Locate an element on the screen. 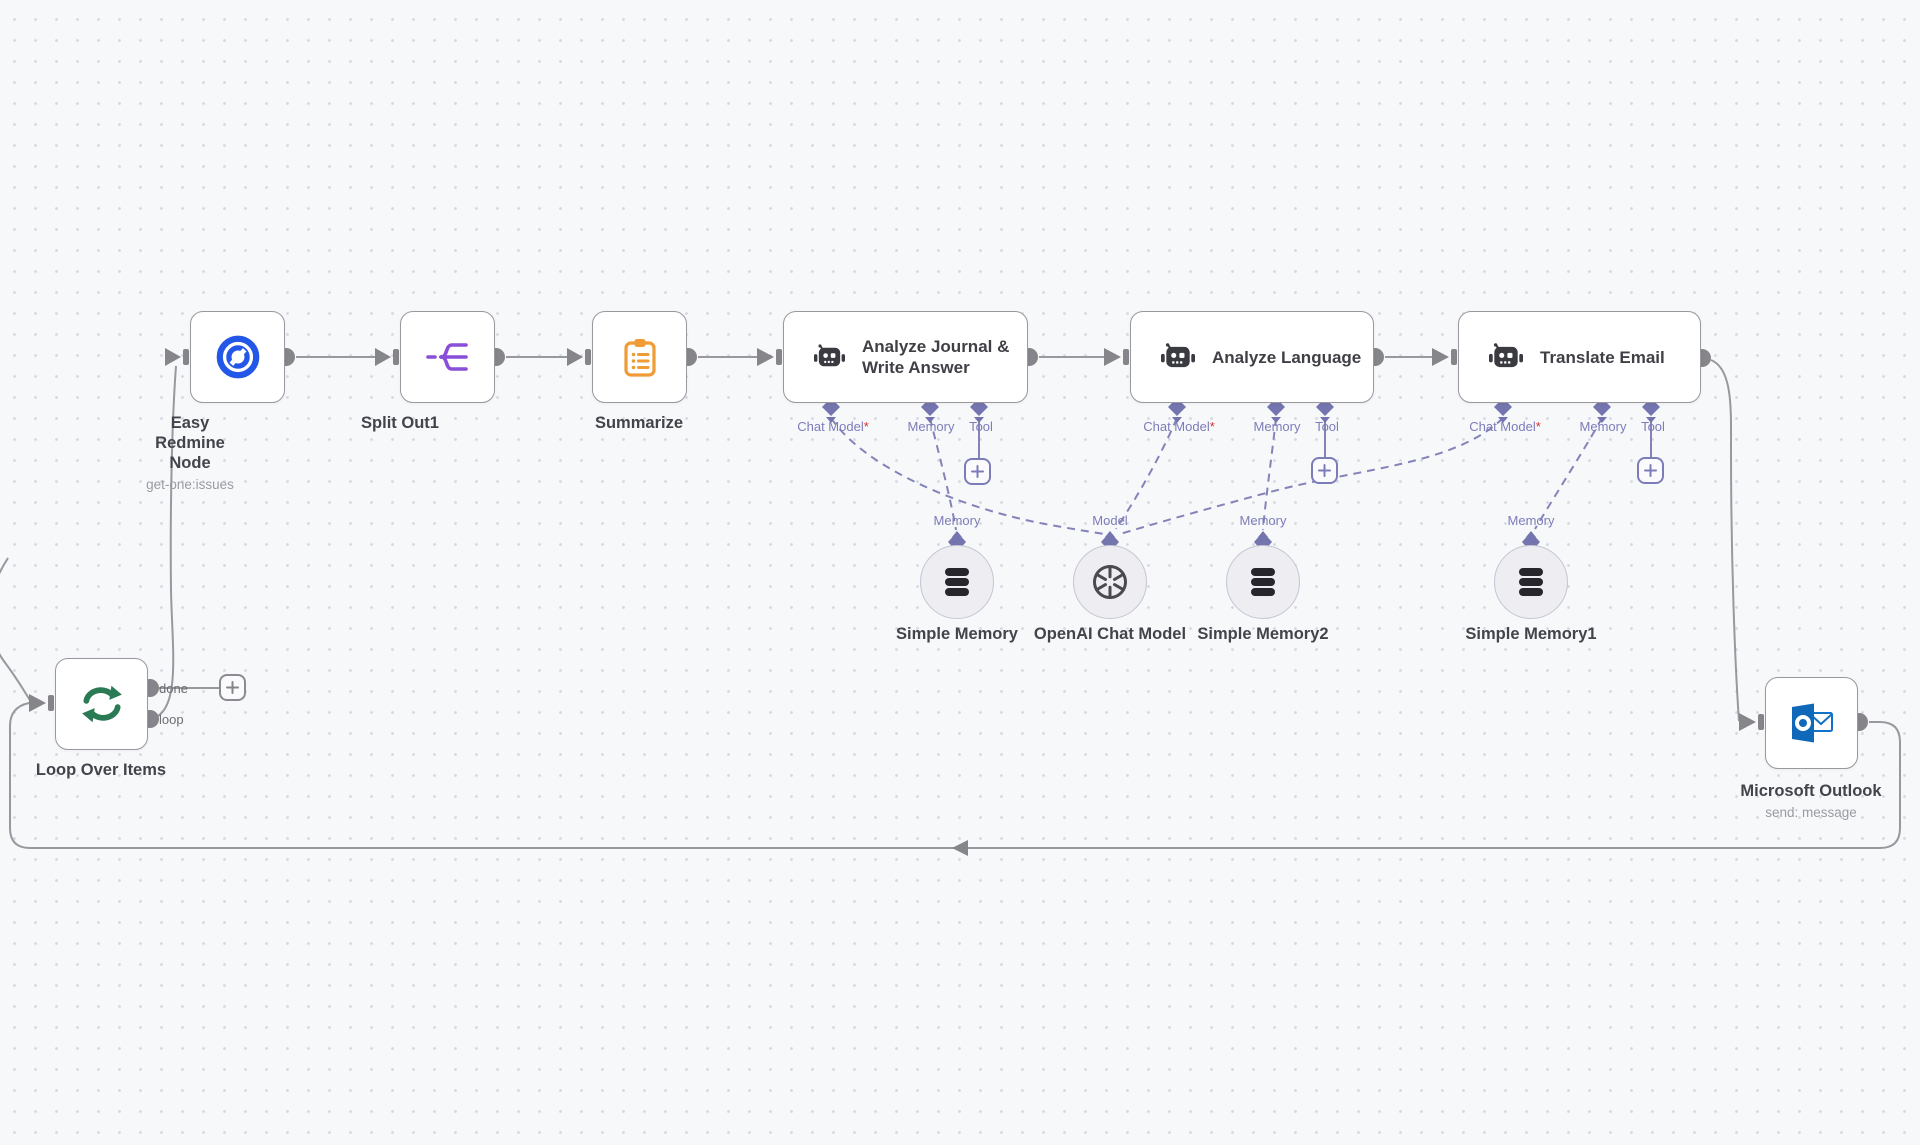 The height and width of the screenshot is (1145, 1920). input-arrow-analyzelanguage is located at coordinates (1112, 357).